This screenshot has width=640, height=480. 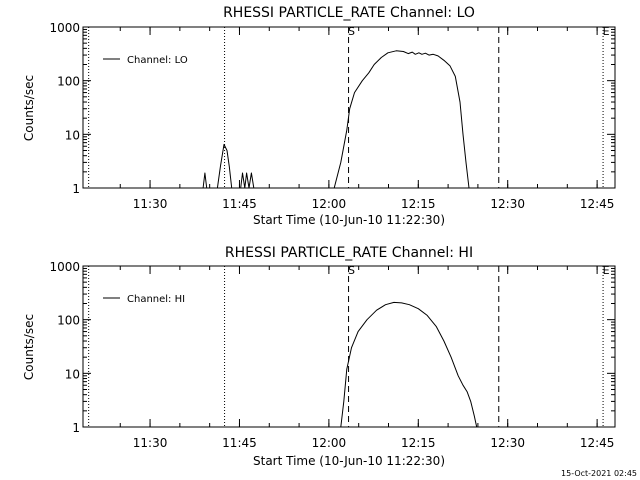 I want to click on chart-title-hi: RHESSI PARTICLE_RATE Channel: HI, so click(x=349, y=253).